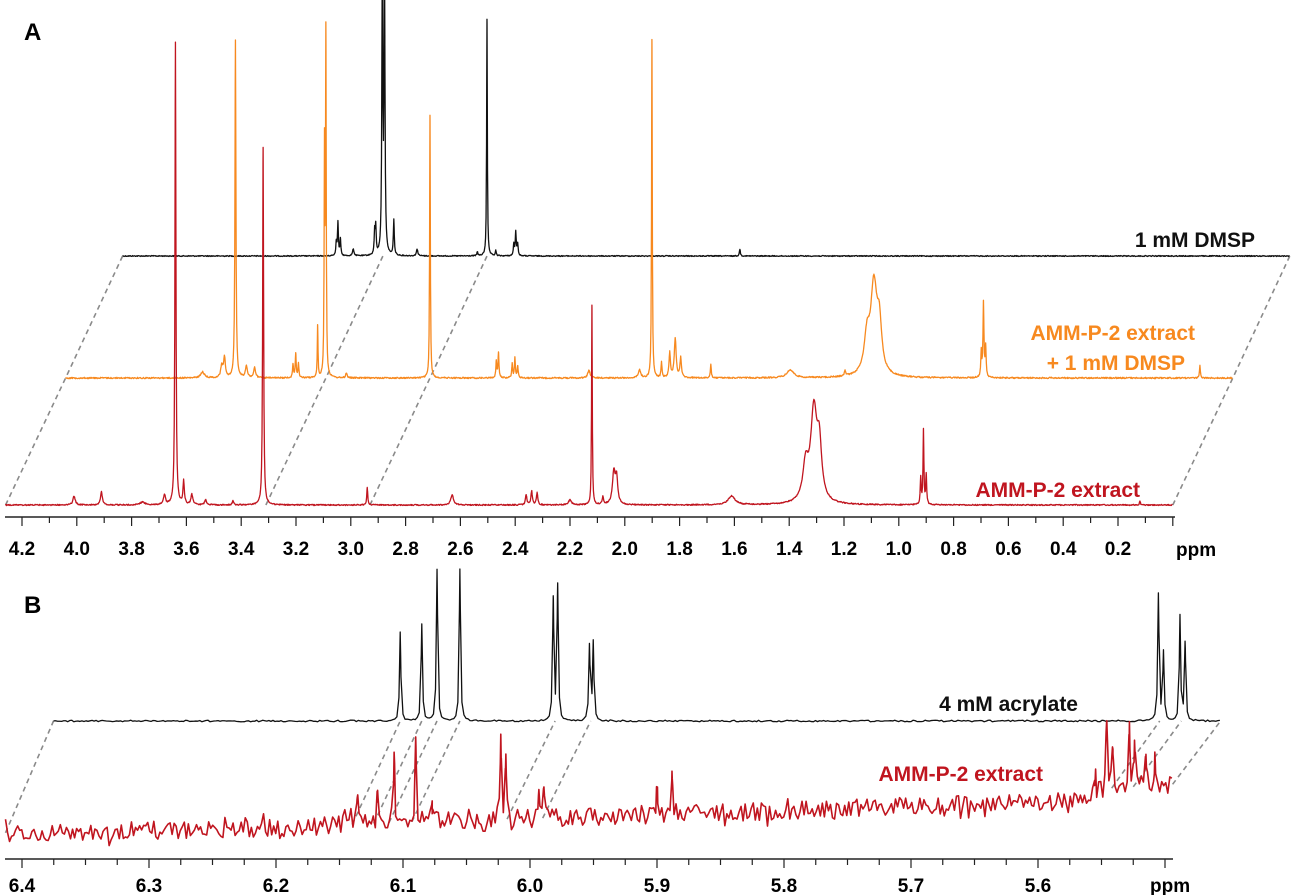 This screenshot has height=895, width=1299. Describe the element at coordinates (276, 885) in the screenshot. I see `x-tick-label: 6.2` at that location.